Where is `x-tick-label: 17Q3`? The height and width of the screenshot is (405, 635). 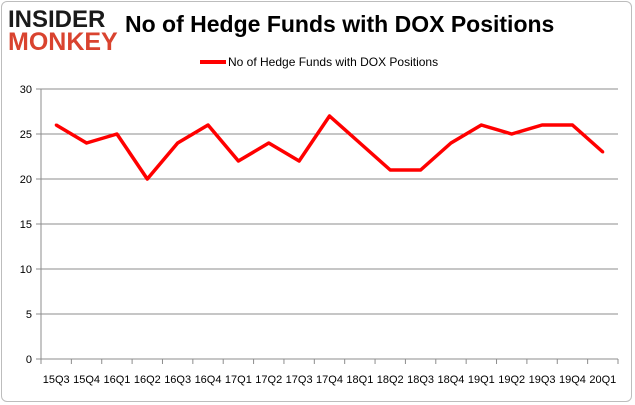 x-tick-label: 17Q3 is located at coordinates (299, 380).